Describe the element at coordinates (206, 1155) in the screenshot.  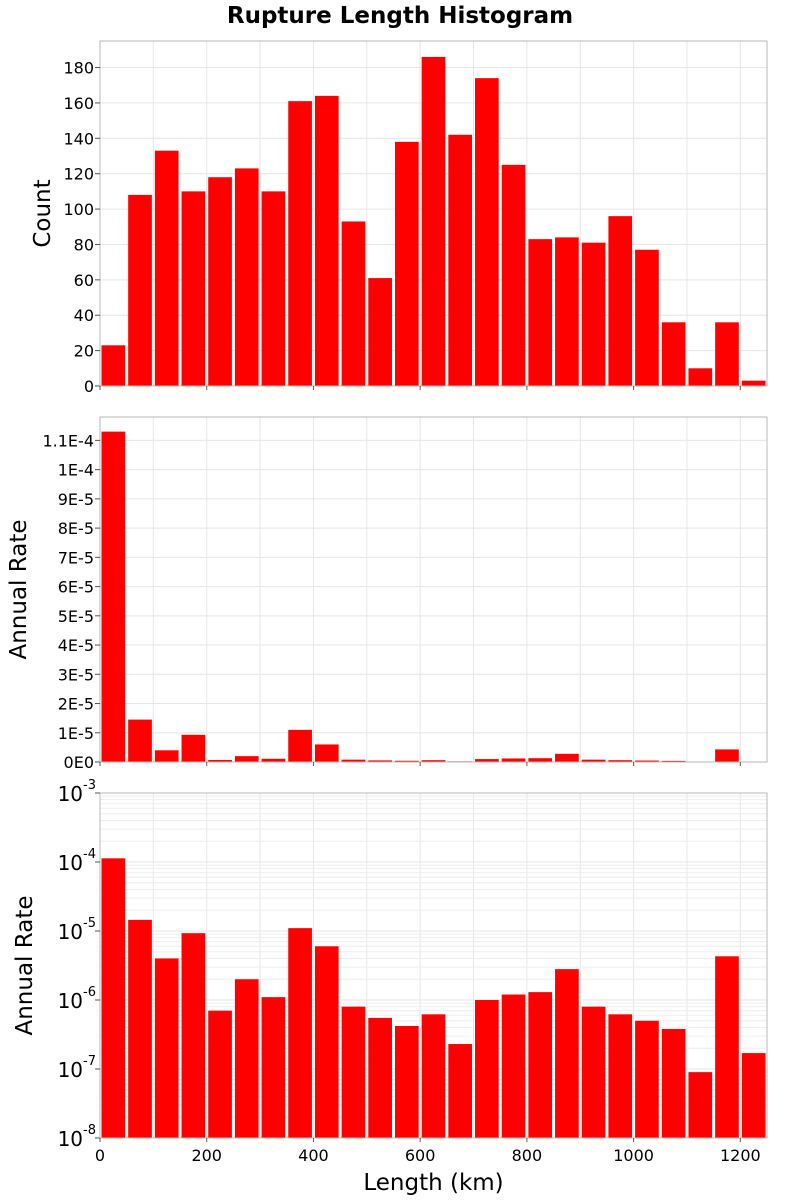
I see `x-tick-label: 200` at that location.